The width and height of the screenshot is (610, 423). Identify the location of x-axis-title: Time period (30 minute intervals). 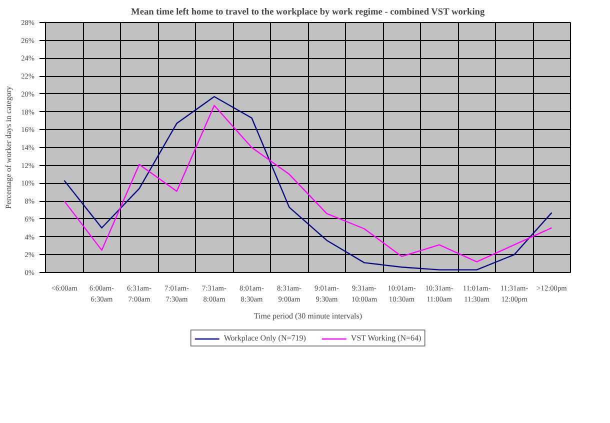
(308, 315).